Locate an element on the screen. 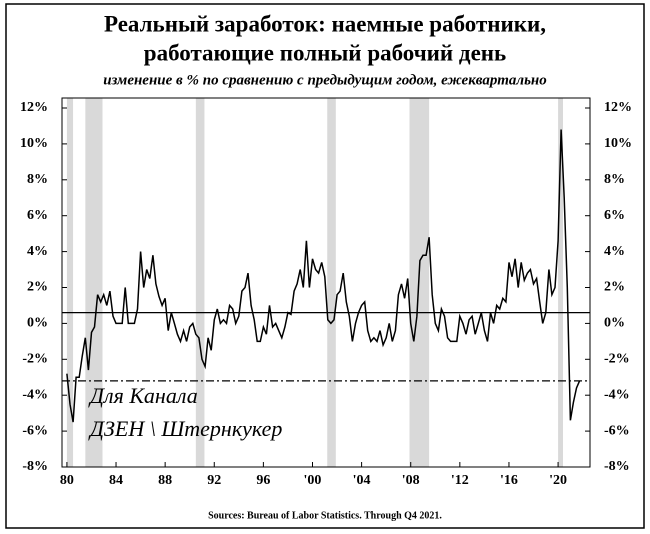 The width and height of the screenshot is (650, 534). y-tick-label: 2% is located at coordinates (37, 287).